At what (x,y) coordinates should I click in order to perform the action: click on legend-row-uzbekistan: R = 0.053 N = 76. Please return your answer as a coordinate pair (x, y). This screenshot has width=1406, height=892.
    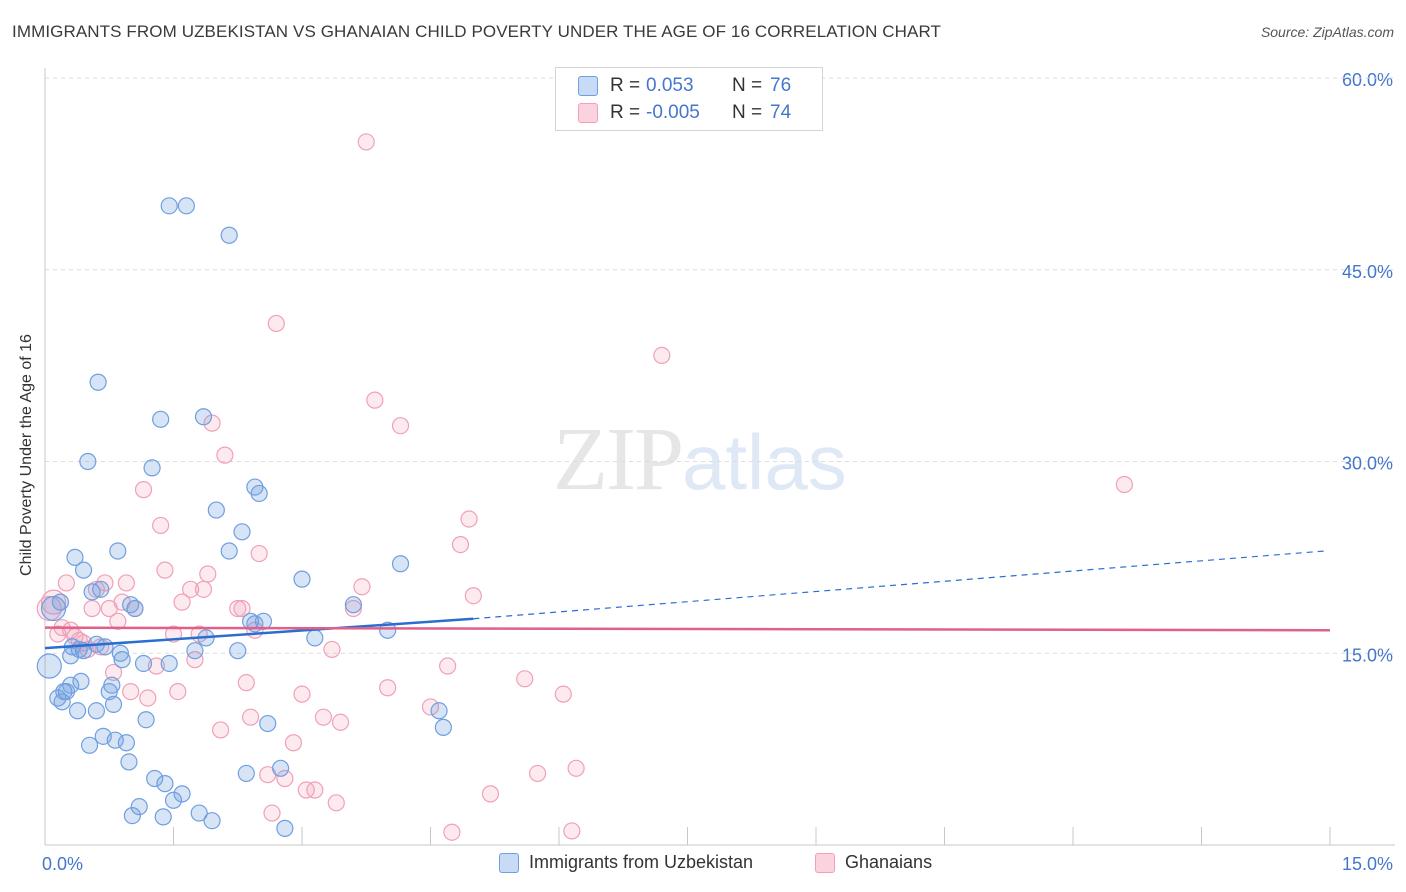
    Looking at the image, I should click on (684, 86).